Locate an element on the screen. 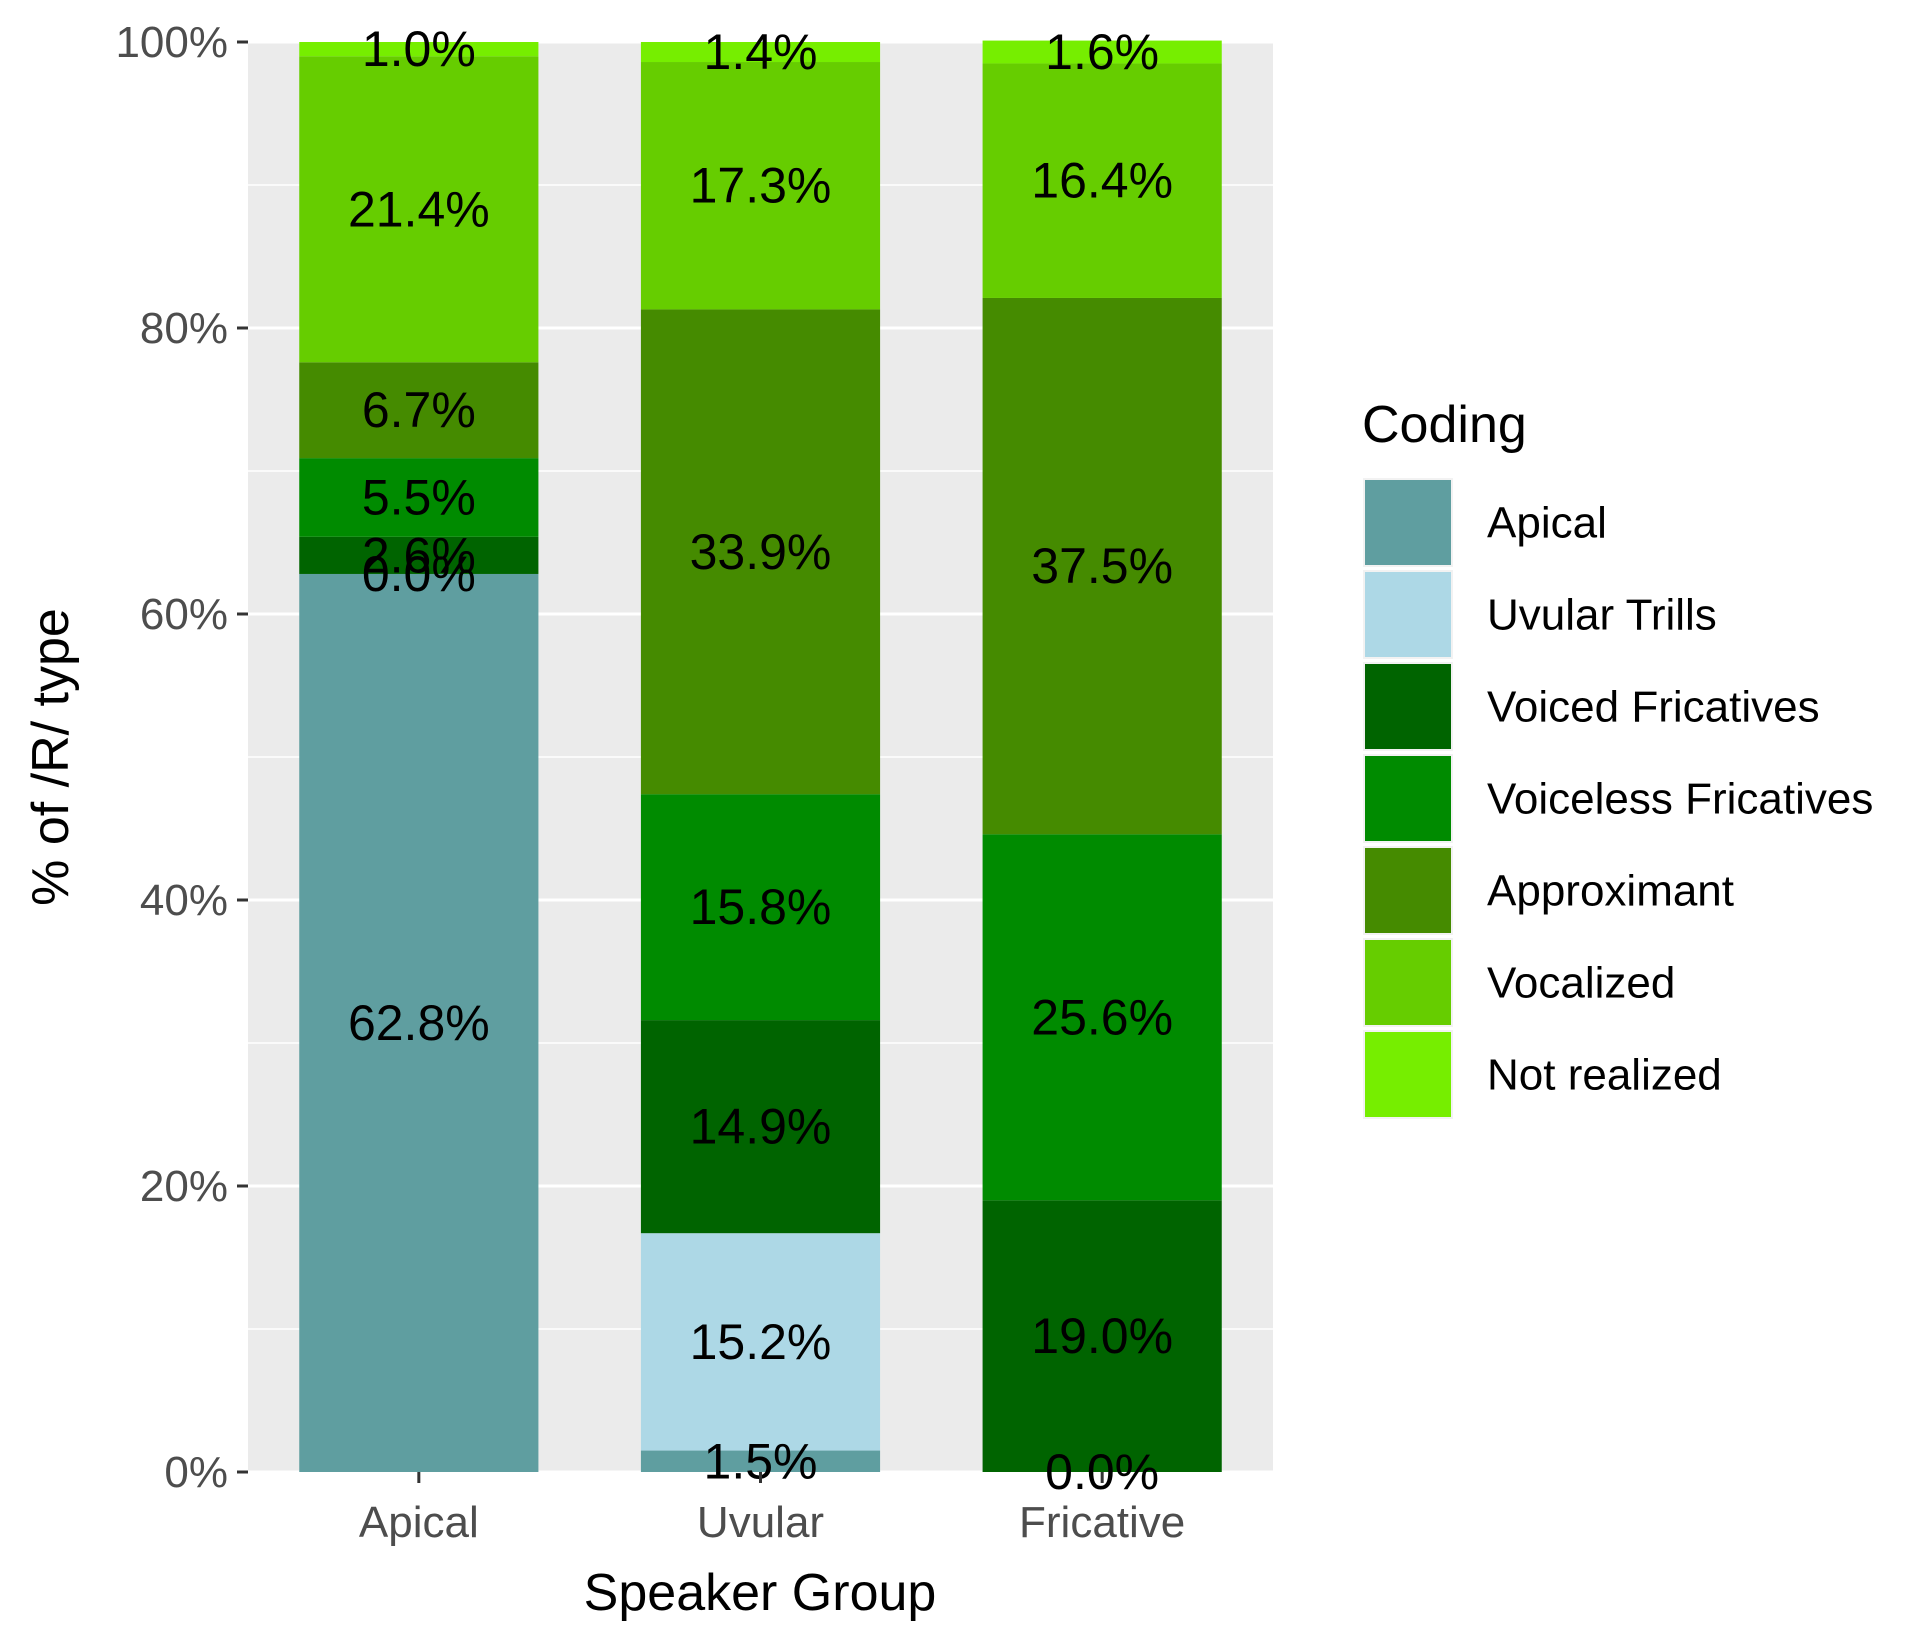  bar-data-label: 15.8% is located at coordinates (761, 907).